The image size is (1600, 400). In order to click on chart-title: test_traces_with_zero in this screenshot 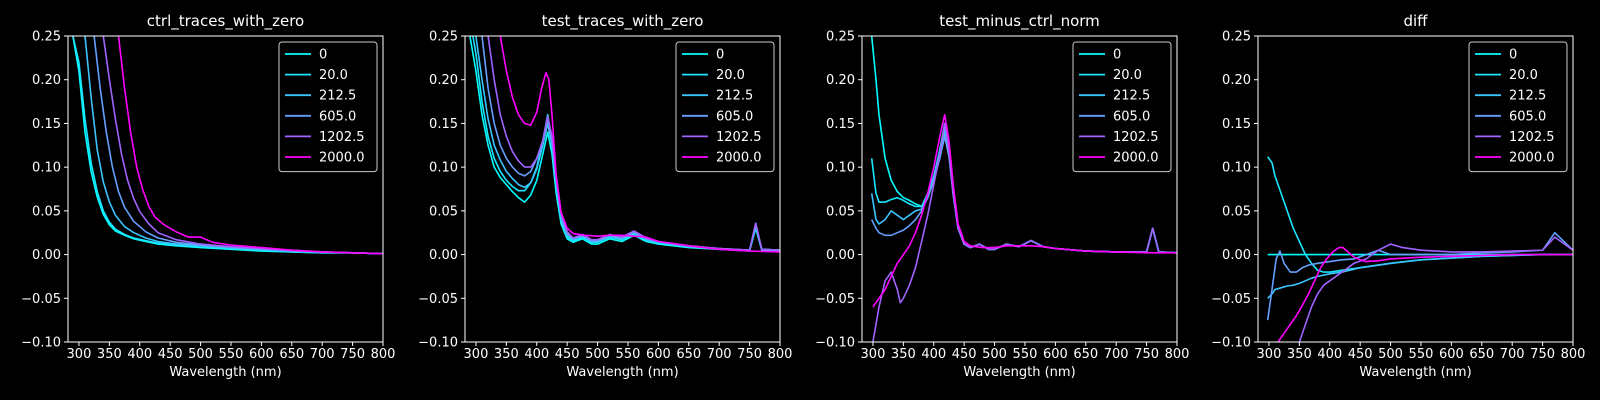, I will do `click(623, 21)`.